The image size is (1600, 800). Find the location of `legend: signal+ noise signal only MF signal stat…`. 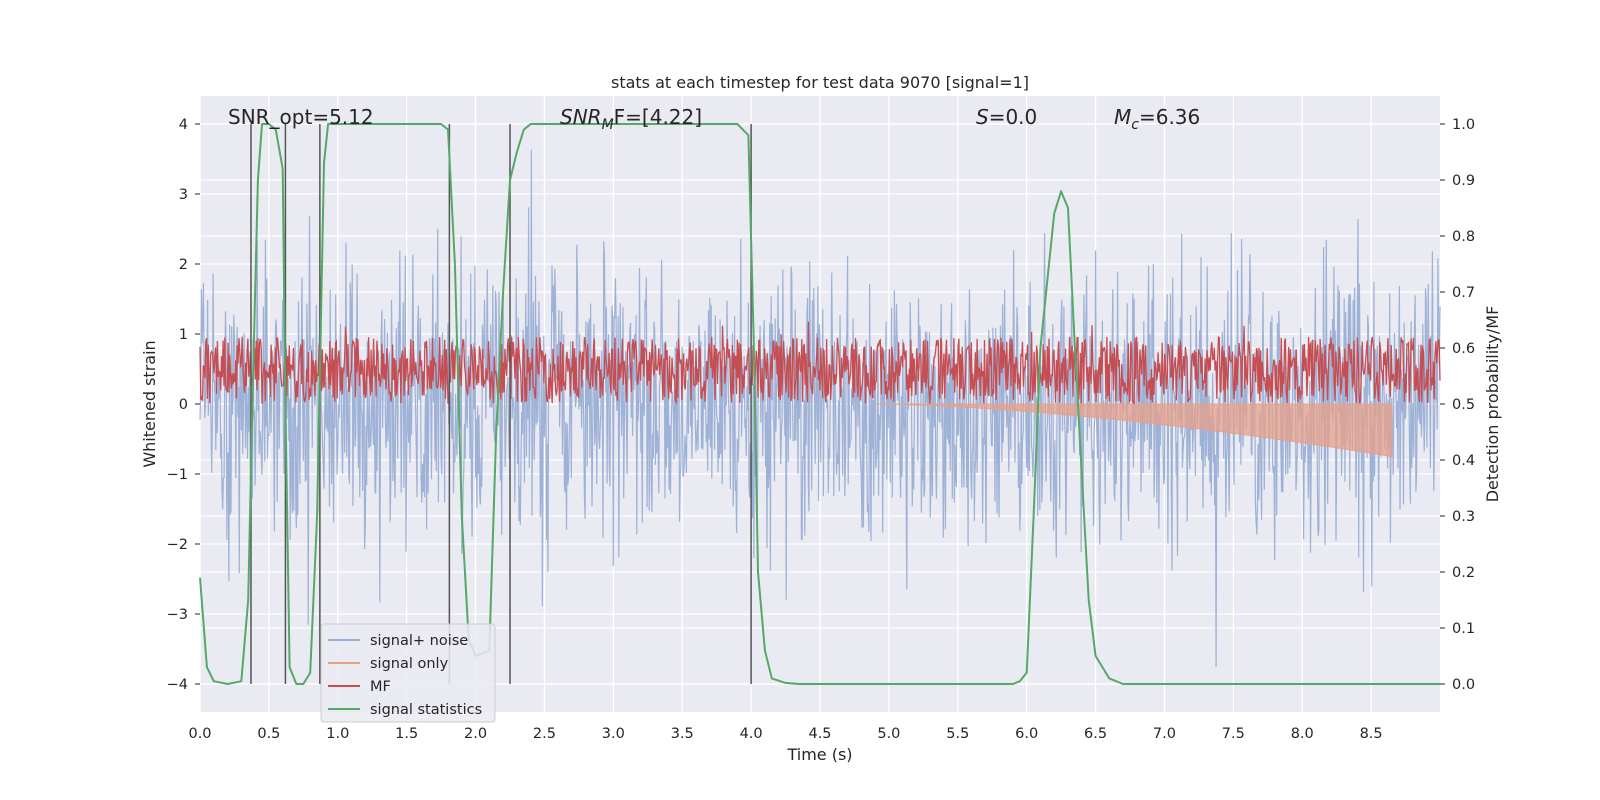

legend: signal+ noise signal only MF signal stat… is located at coordinates (408, 673).